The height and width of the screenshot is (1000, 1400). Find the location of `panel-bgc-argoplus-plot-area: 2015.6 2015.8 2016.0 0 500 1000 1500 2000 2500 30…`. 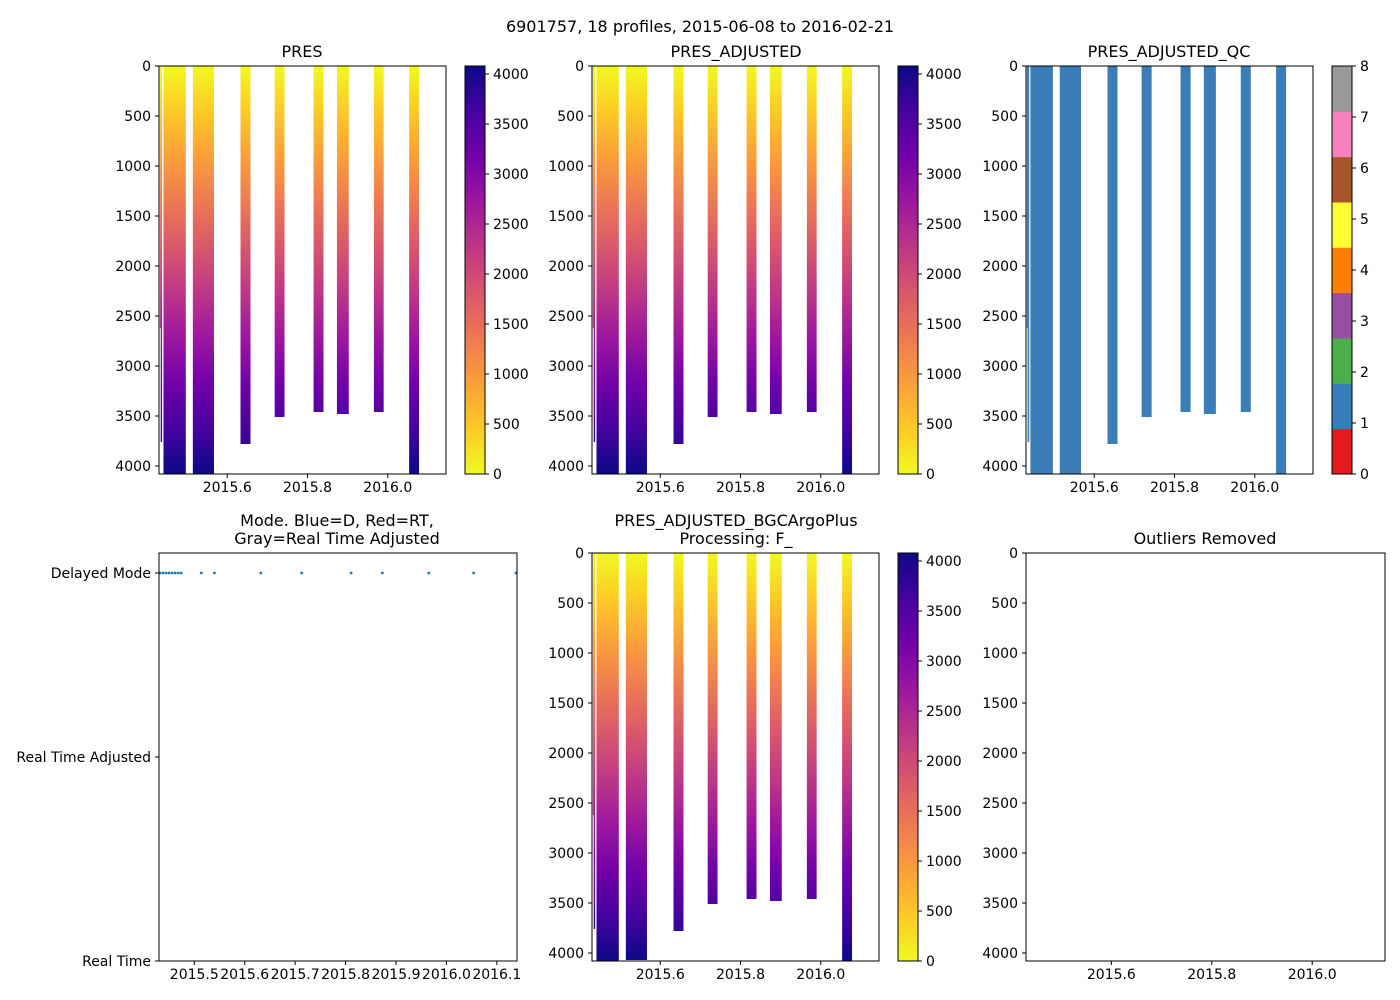

panel-bgc-argoplus-plot-area: 2015.6 2015.8 2016.0 0 500 1000 1500 2000 2500 30… is located at coordinates (714, 764).